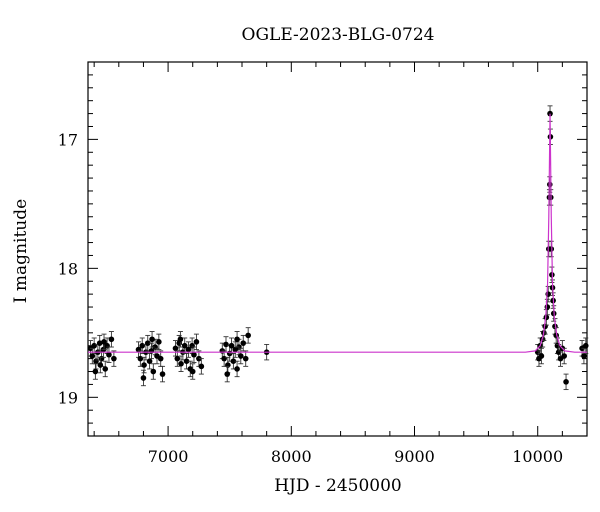  I want to click on x-tick-label: 9000, so click(414, 456).